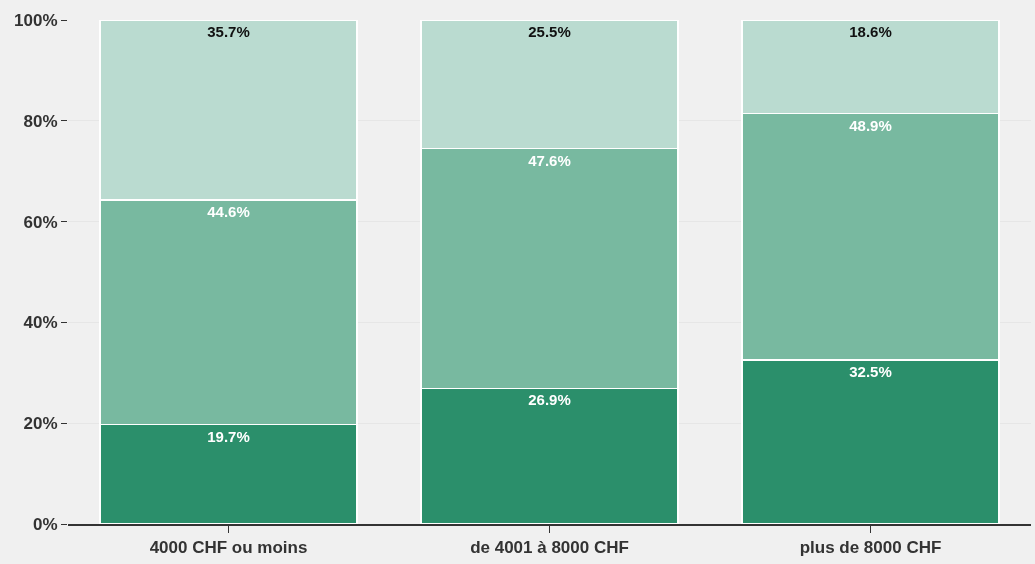  What do you see at coordinates (228, 211) in the screenshot?
I see `data-label: 44.6%` at bounding box center [228, 211].